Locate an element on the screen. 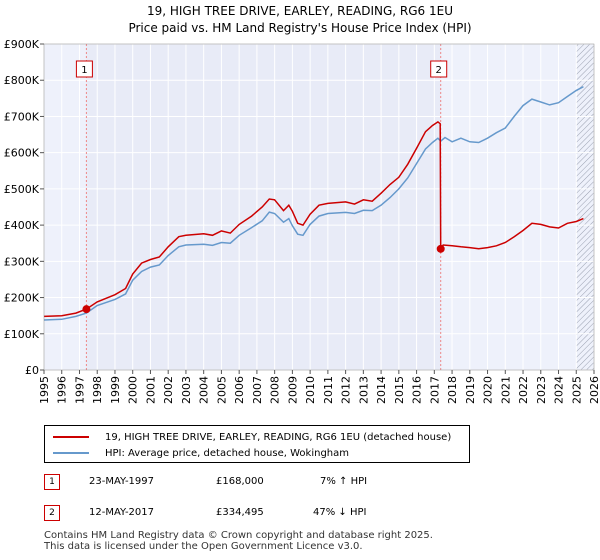 The height and width of the screenshot is (560, 600). x-tick-label: 2005 is located at coordinates (221, 390).